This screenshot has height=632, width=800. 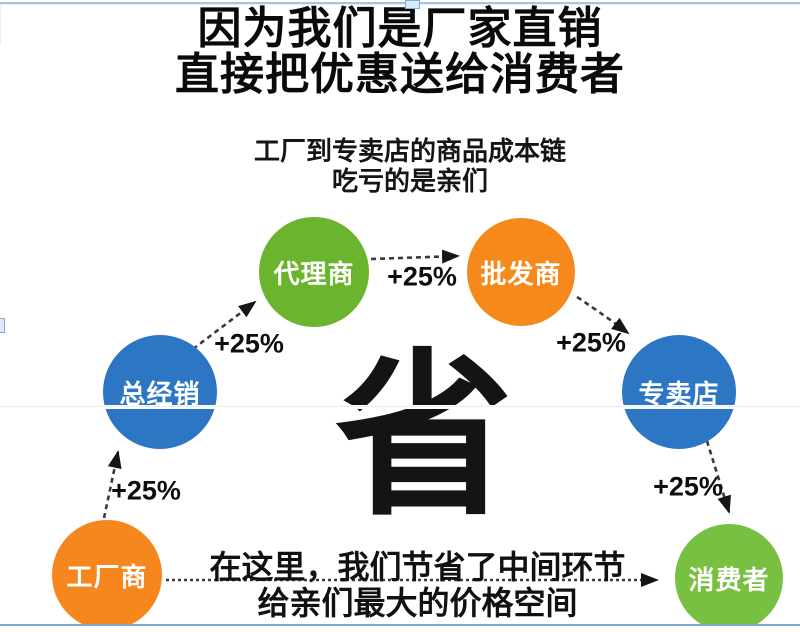 I want to click on node-general-distributor: 总经销, so click(x=160, y=392).